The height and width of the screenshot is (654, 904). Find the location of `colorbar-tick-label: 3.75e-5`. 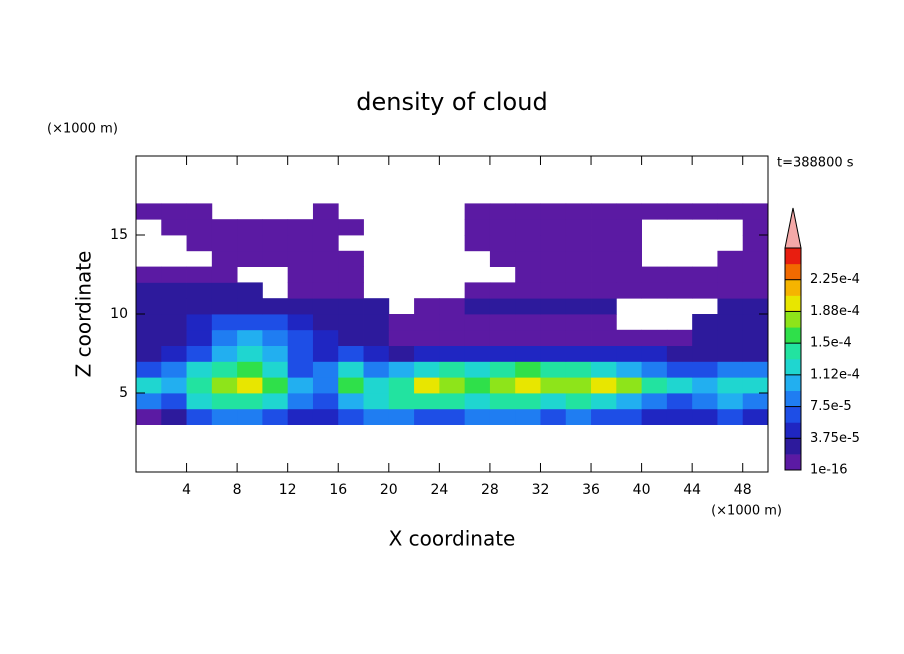

colorbar-tick-label: 3.75e-5 is located at coordinates (835, 438).